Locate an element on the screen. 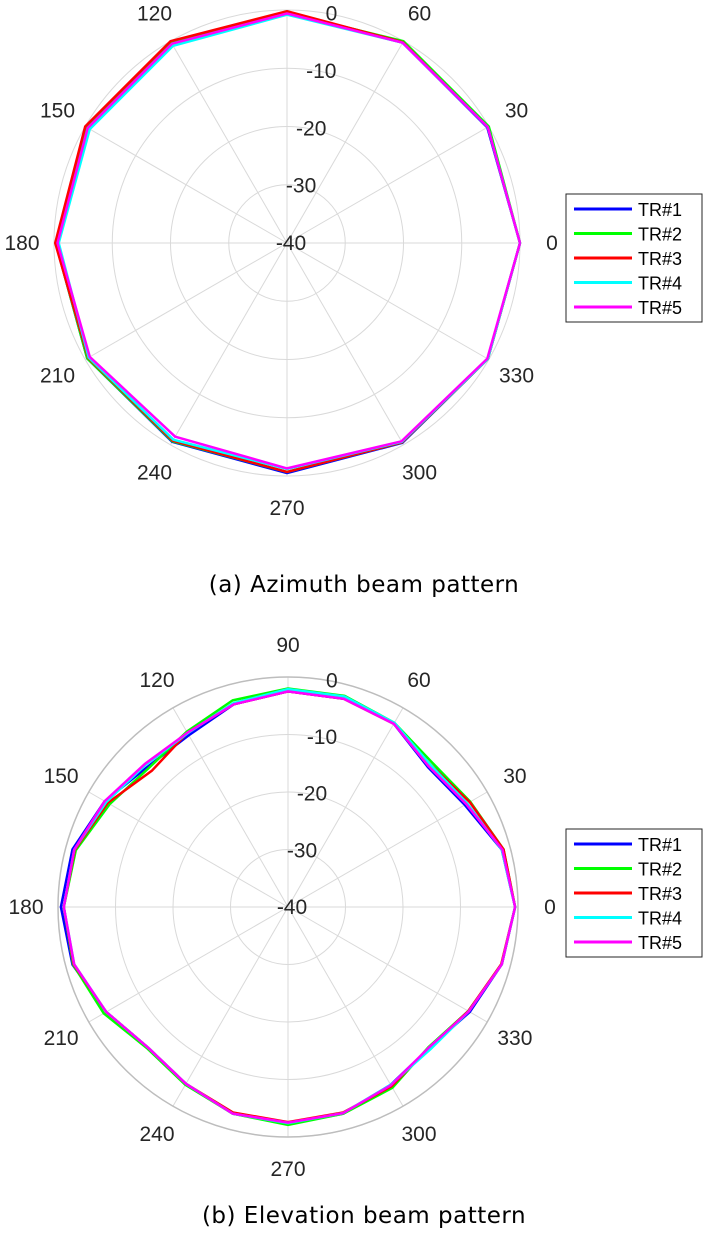 The height and width of the screenshot is (1233, 728). elevation-caption: (b) Elevation beam pattern is located at coordinates (364, 1216).